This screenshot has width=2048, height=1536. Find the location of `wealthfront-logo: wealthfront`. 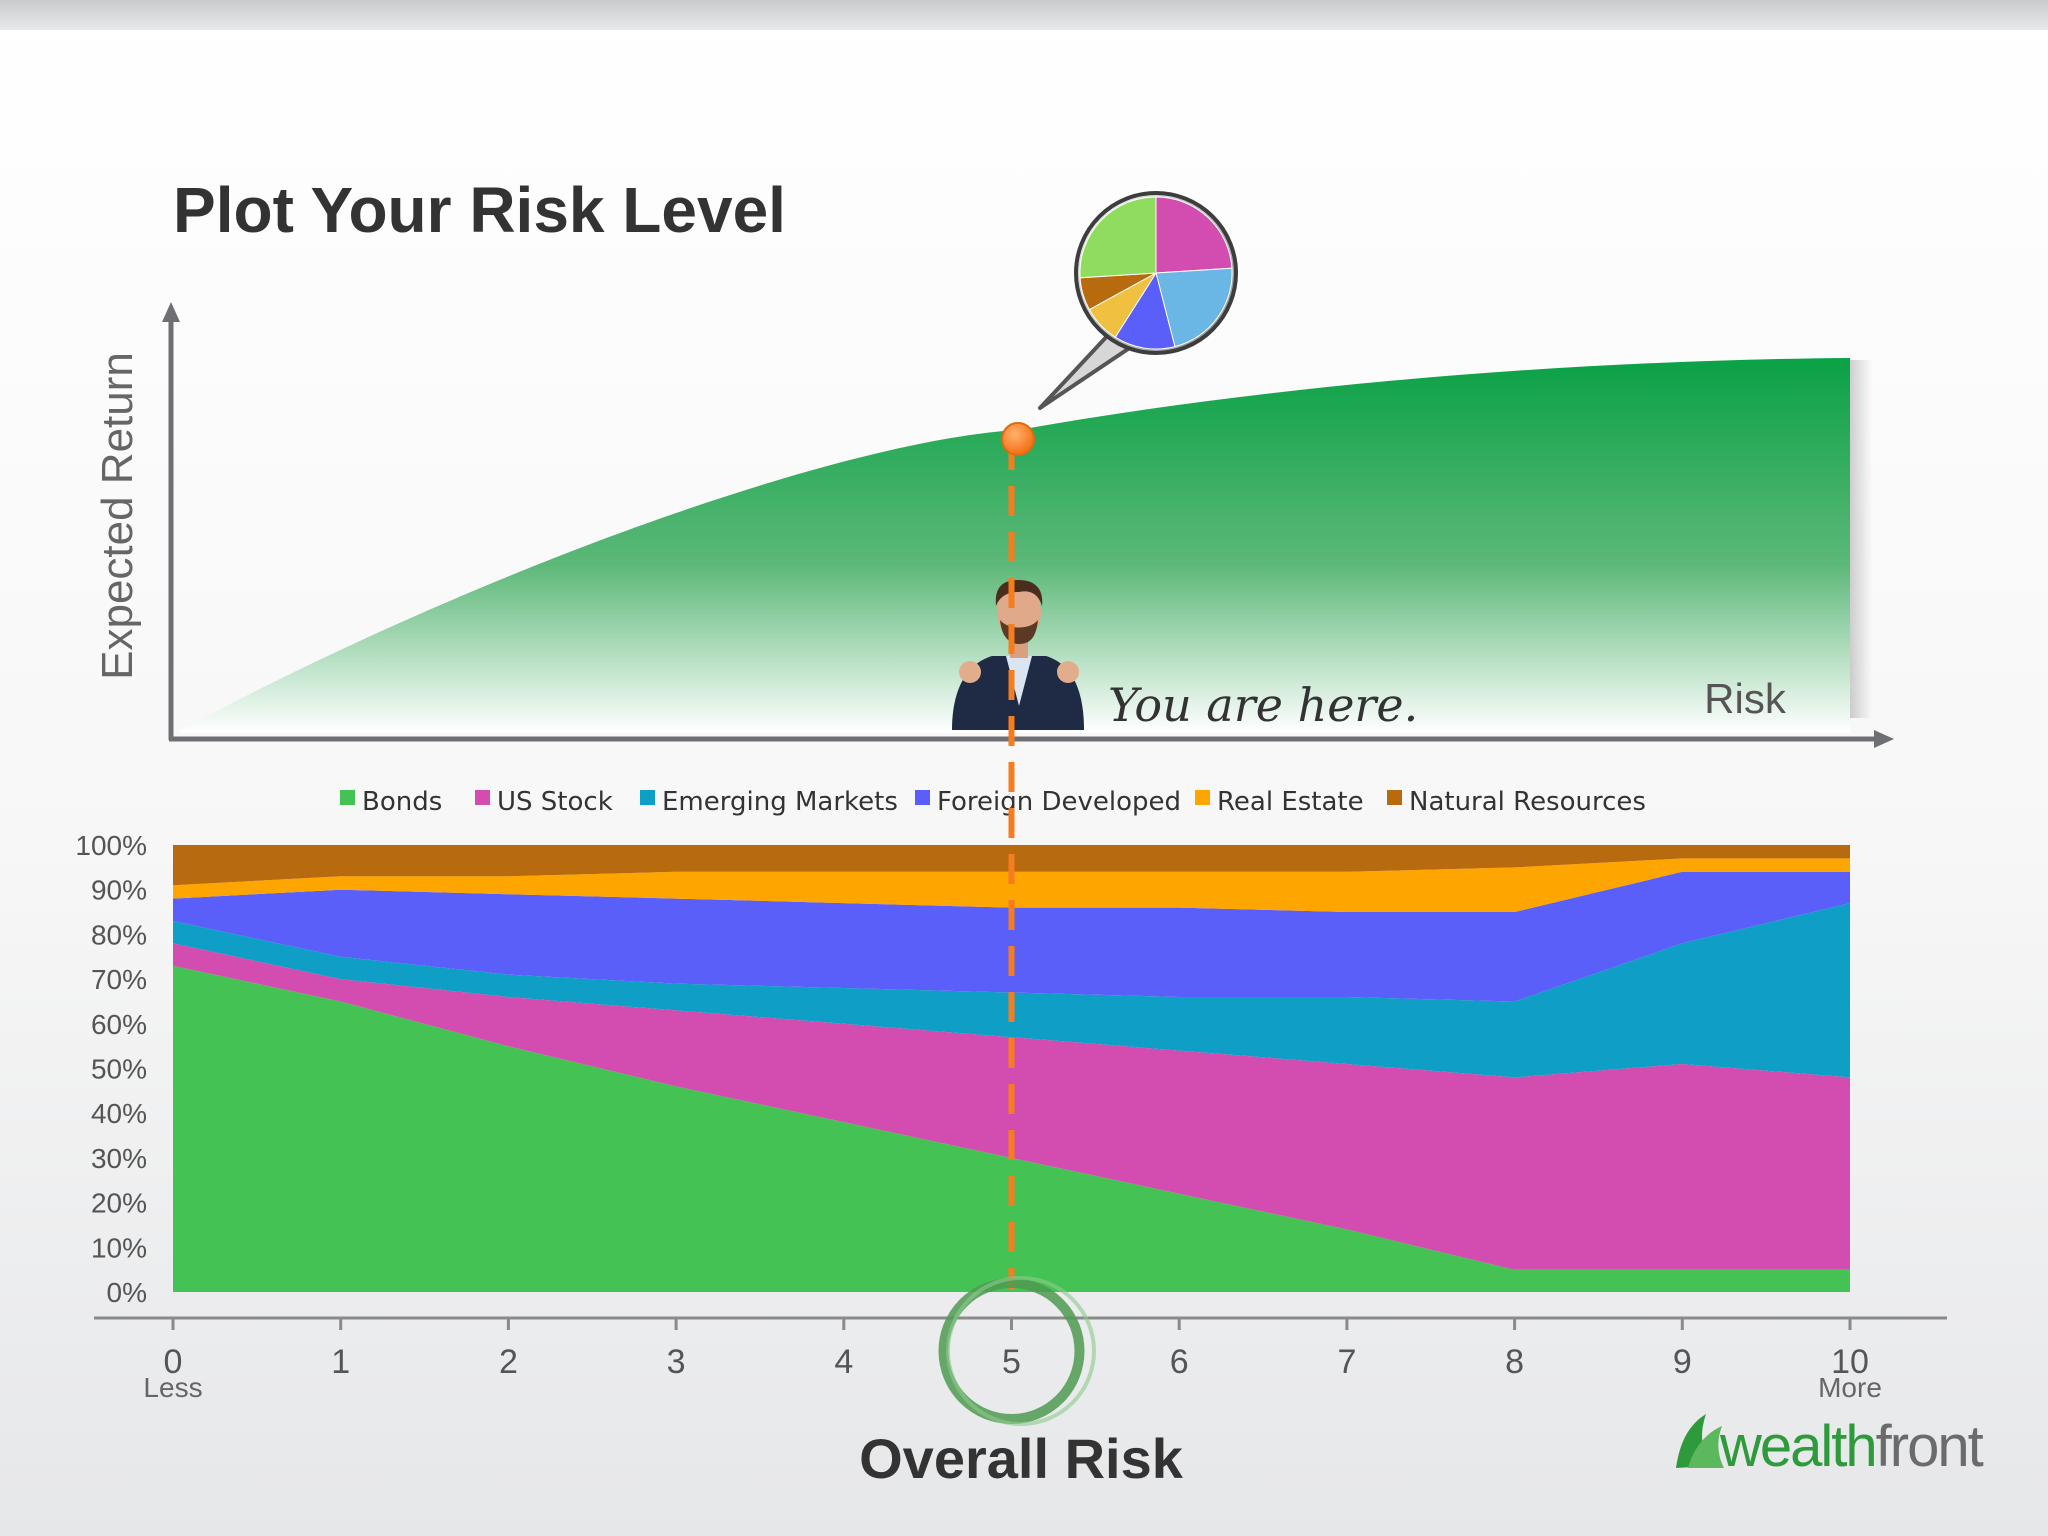

wealthfront-logo: wealthfront is located at coordinates (1831, 1446).